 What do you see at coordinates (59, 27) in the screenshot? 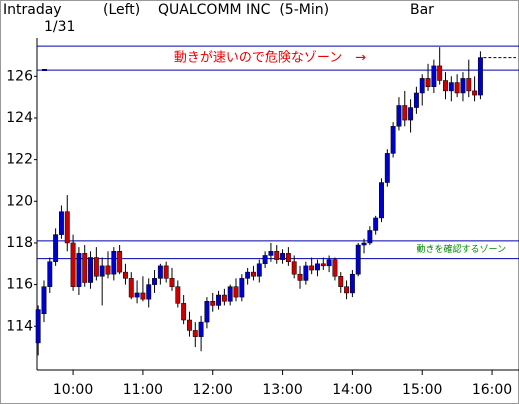
I see `date: 1/31` at bounding box center [59, 27].